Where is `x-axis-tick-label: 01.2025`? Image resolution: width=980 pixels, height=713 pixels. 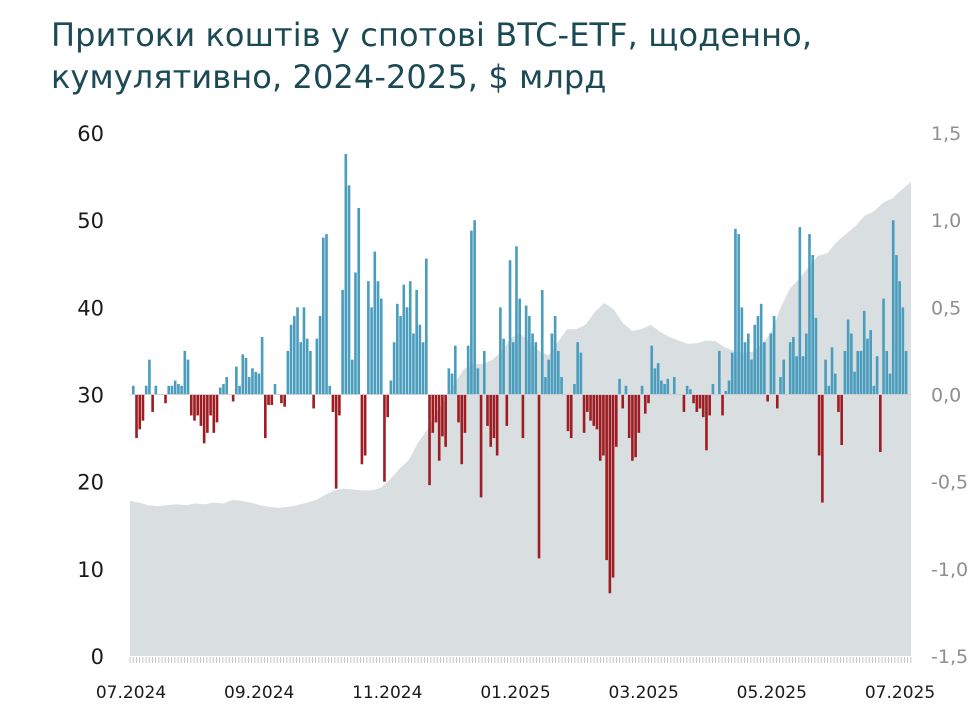
x-axis-tick-label: 01.2025 is located at coordinates (515, 693).